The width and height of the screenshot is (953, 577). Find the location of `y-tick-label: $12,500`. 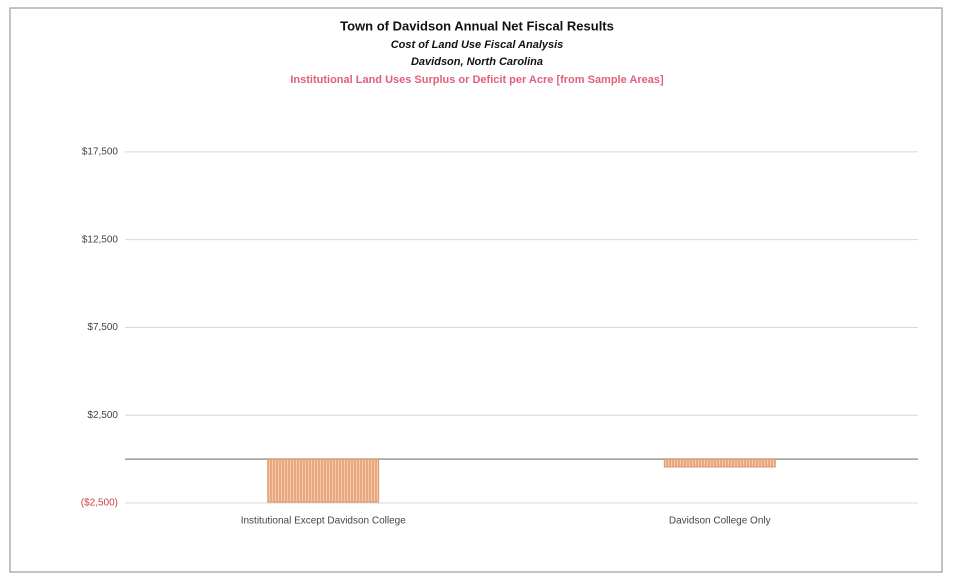

y-tick-label: $12,500 is located at coordinates (100, 239).